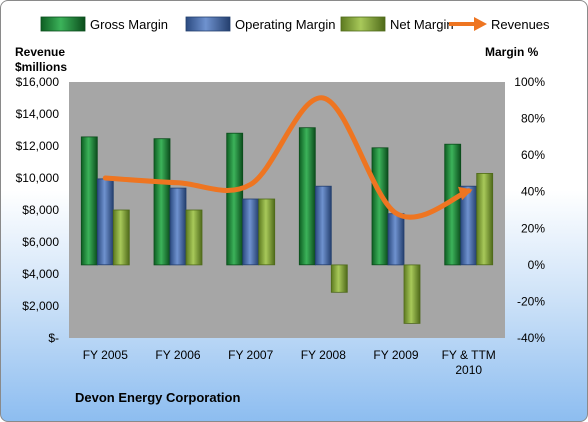 Image resolution: width=588 pixels, height=422 pixels. I want to click on left-tick-label: $6,000, so click(40, 242).